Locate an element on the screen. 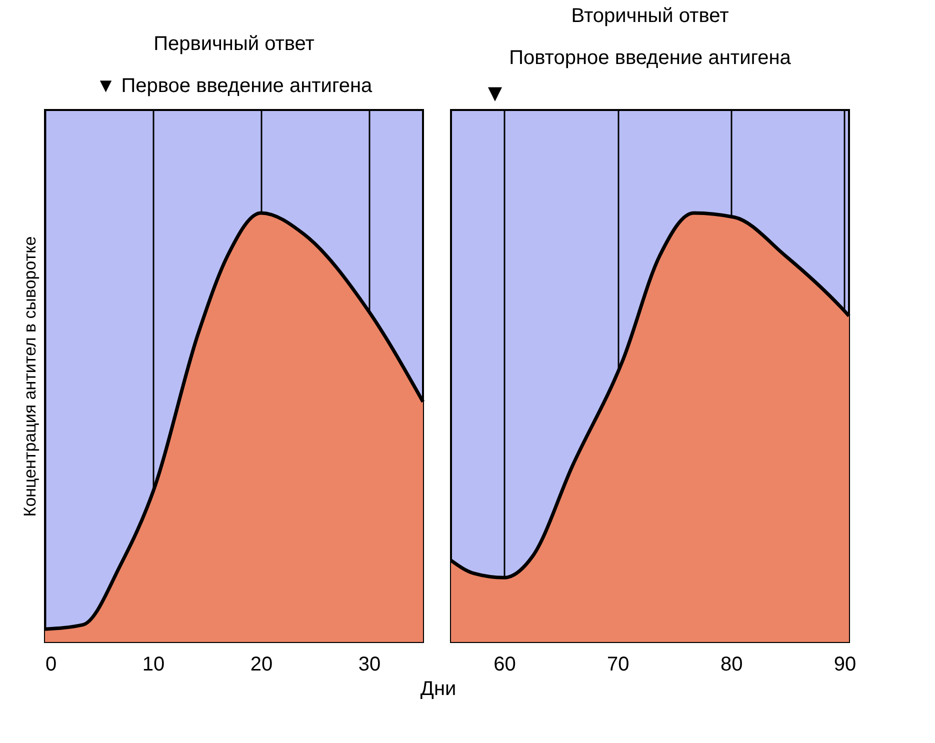 The image size is (935, 743). x-tick-label: 90 is located at coordinates (845, 665).